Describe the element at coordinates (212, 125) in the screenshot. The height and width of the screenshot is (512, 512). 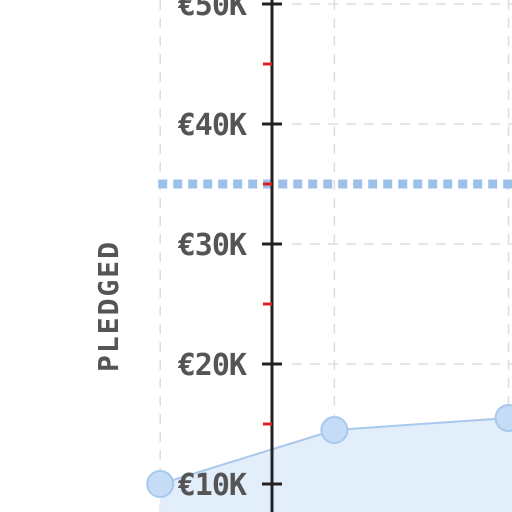
I see `y-tick-label: €40K` at that location.